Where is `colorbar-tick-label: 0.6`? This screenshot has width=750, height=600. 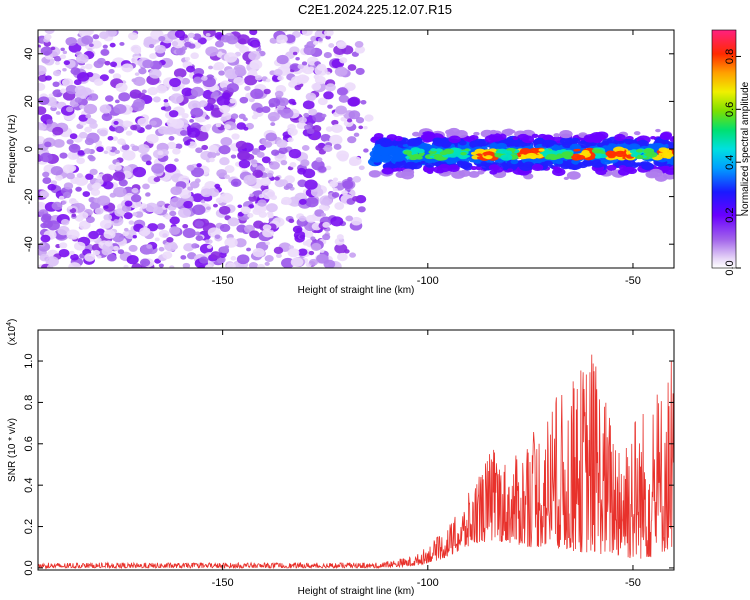 colorbar-tick-label: 0.6 is located at coordinates (730, 109).